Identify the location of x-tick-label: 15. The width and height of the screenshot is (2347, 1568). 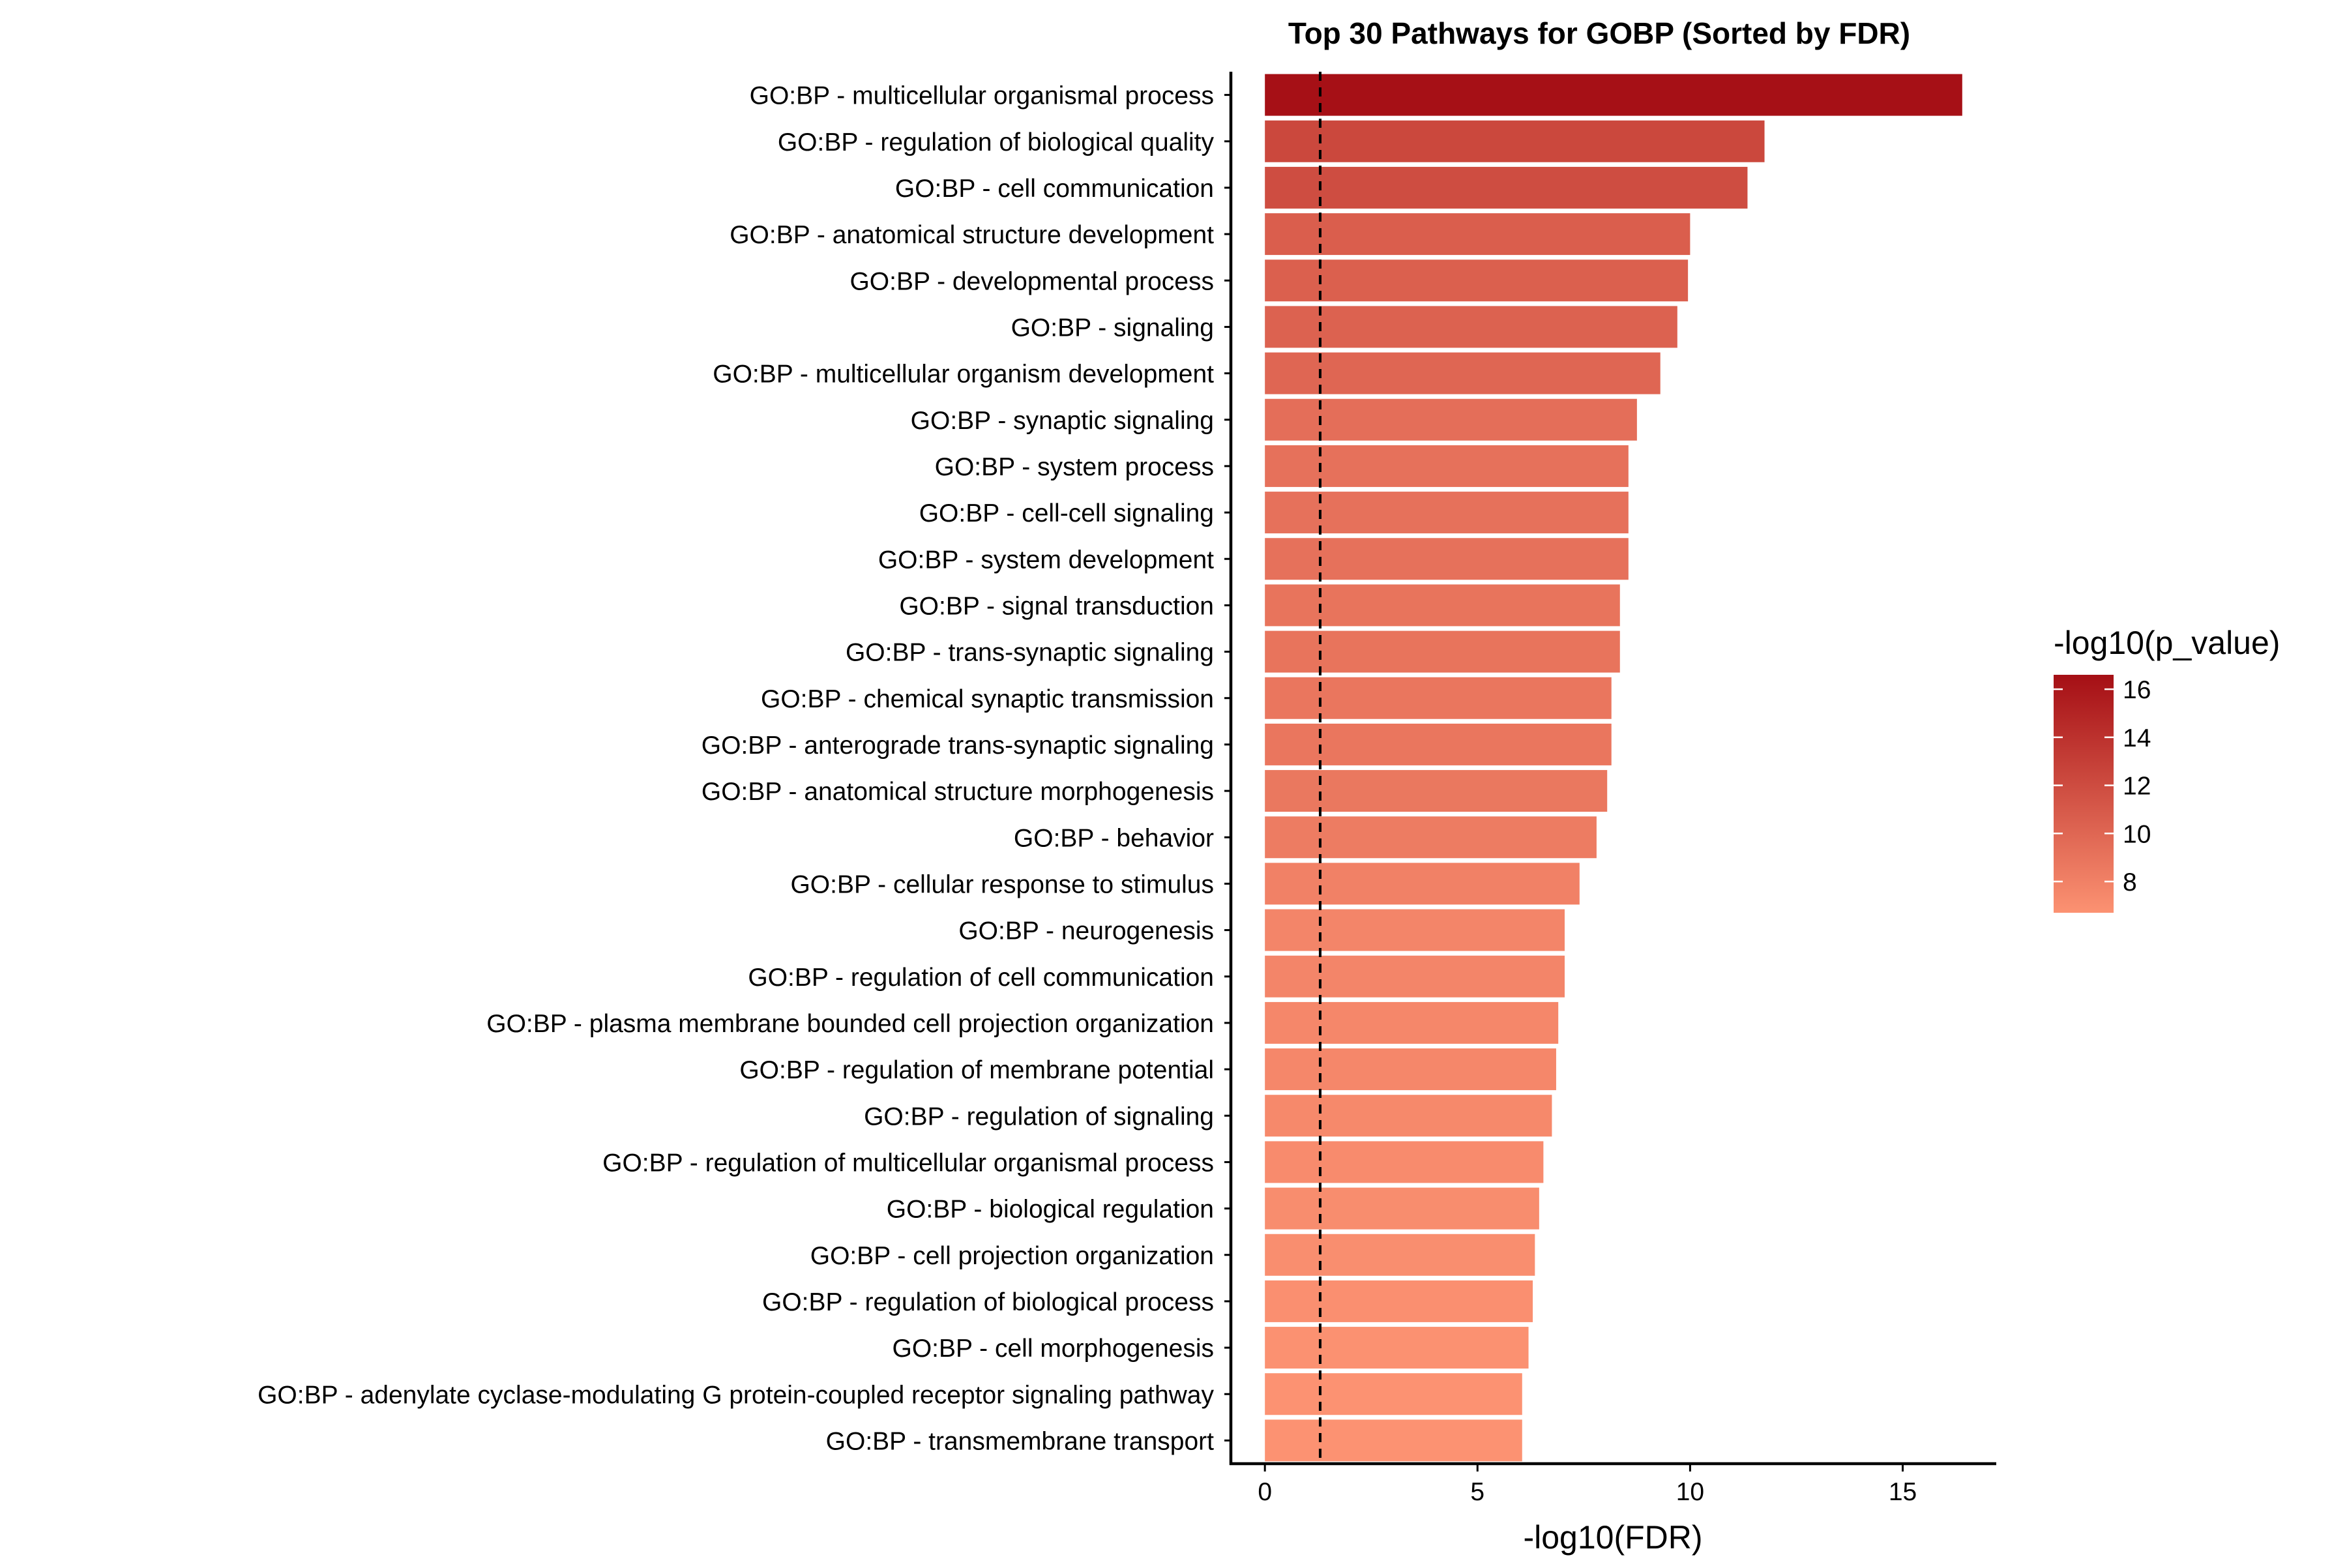
(1903, 1492).